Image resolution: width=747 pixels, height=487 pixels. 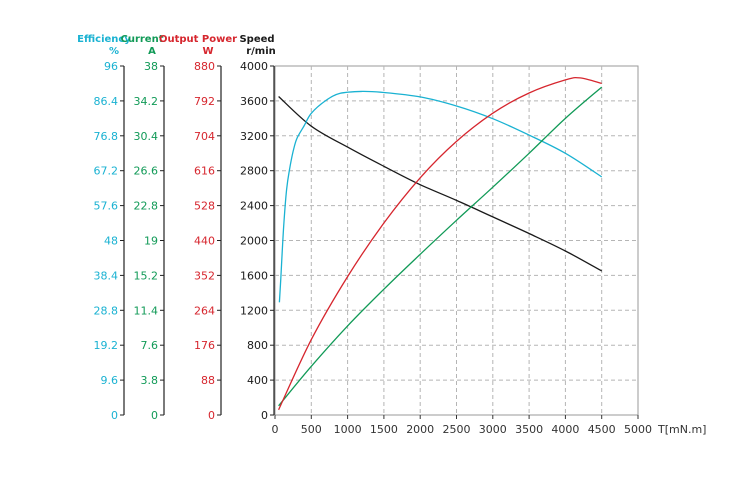 I want to click on x-tick-label: 4500, so click(x=602, y=429).